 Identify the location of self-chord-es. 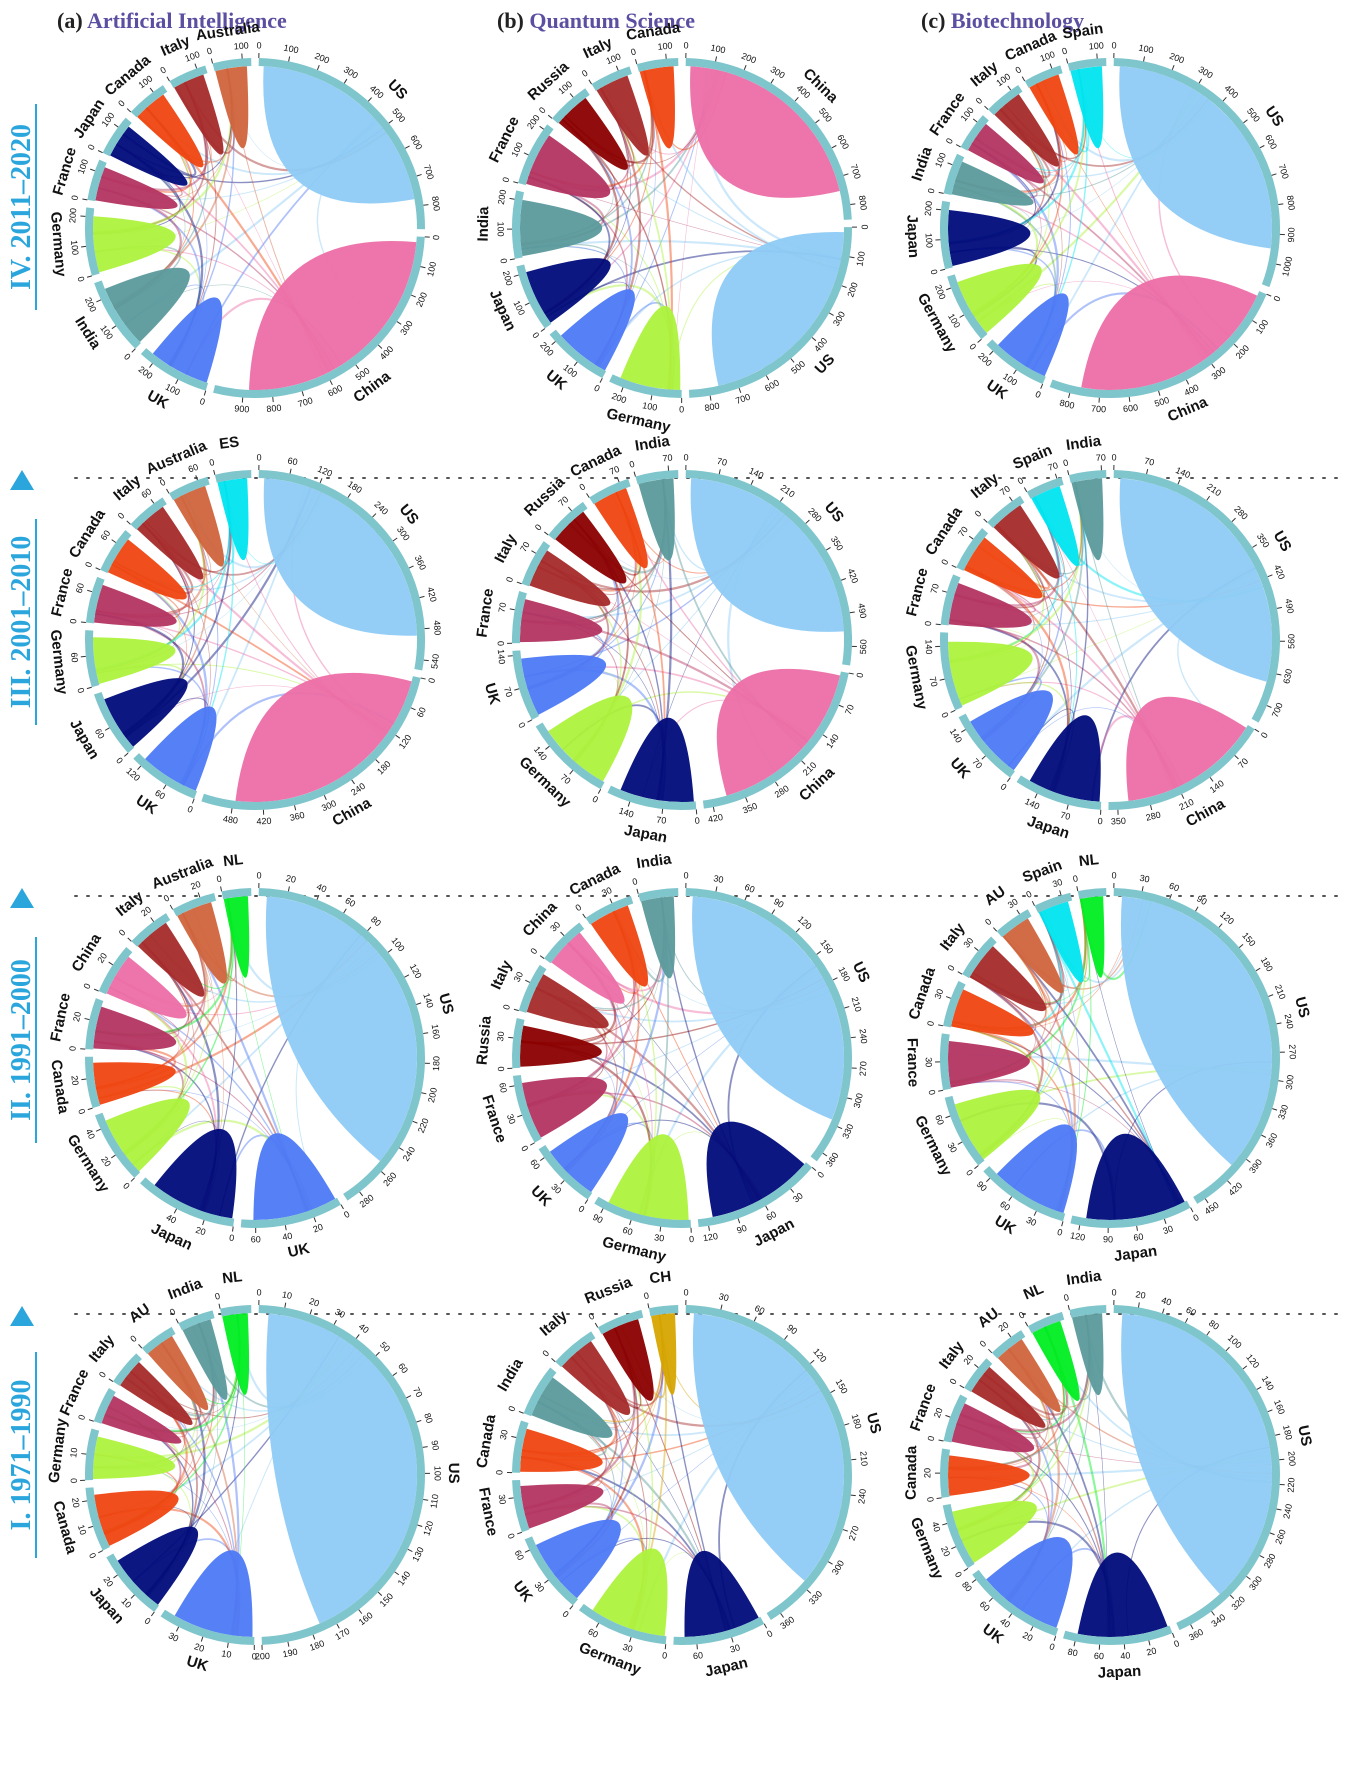
(233, 519).